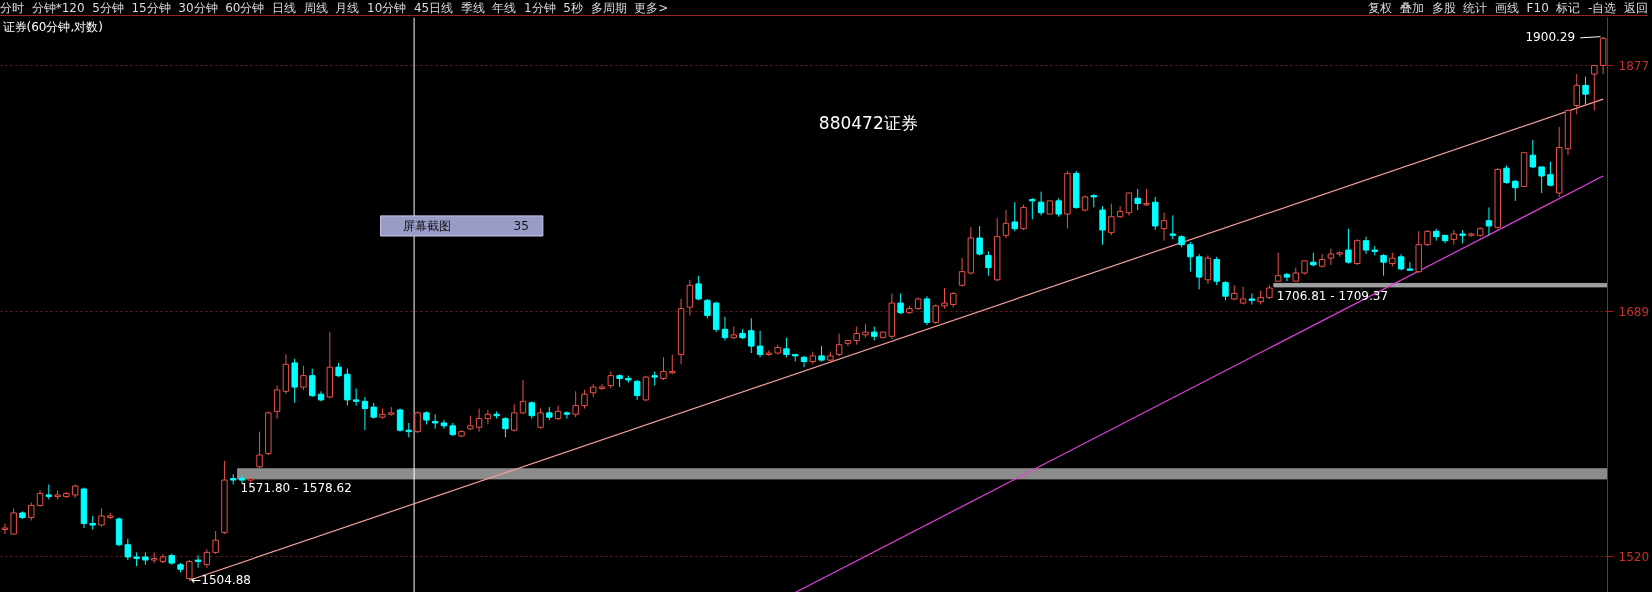 Image resolution: width=1652 pixels, height=592 pixels. What do you see at coordinates (1634, 65) in the screenshot?
I see `y-tick-label: 1877` at bounding box center [1634, 65].